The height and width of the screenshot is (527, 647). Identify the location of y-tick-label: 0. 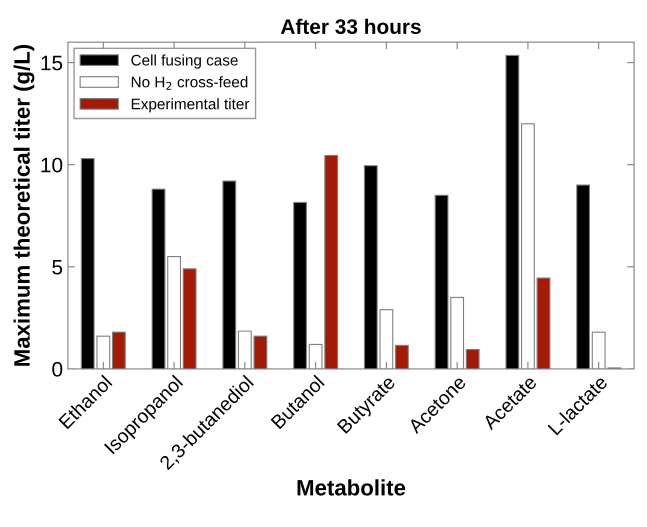
(57, 369).